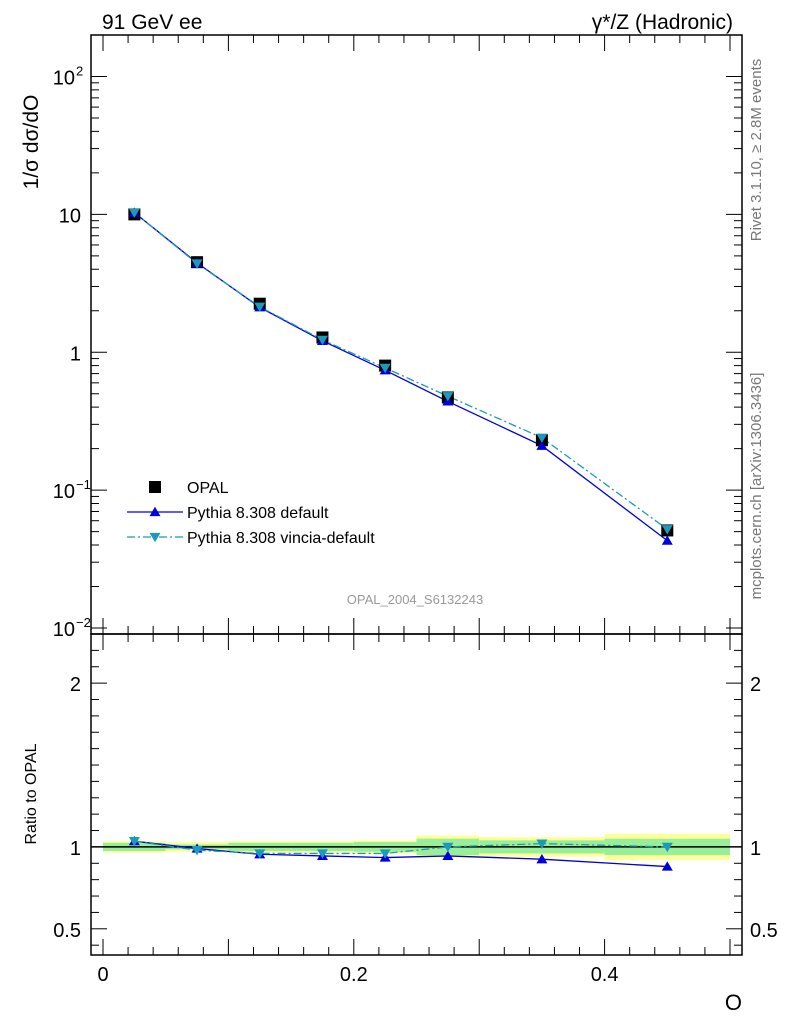 The width and height of the screenshot is (786, 1024). I want to click on legend-label-data: OPAL, so click(208, 488).